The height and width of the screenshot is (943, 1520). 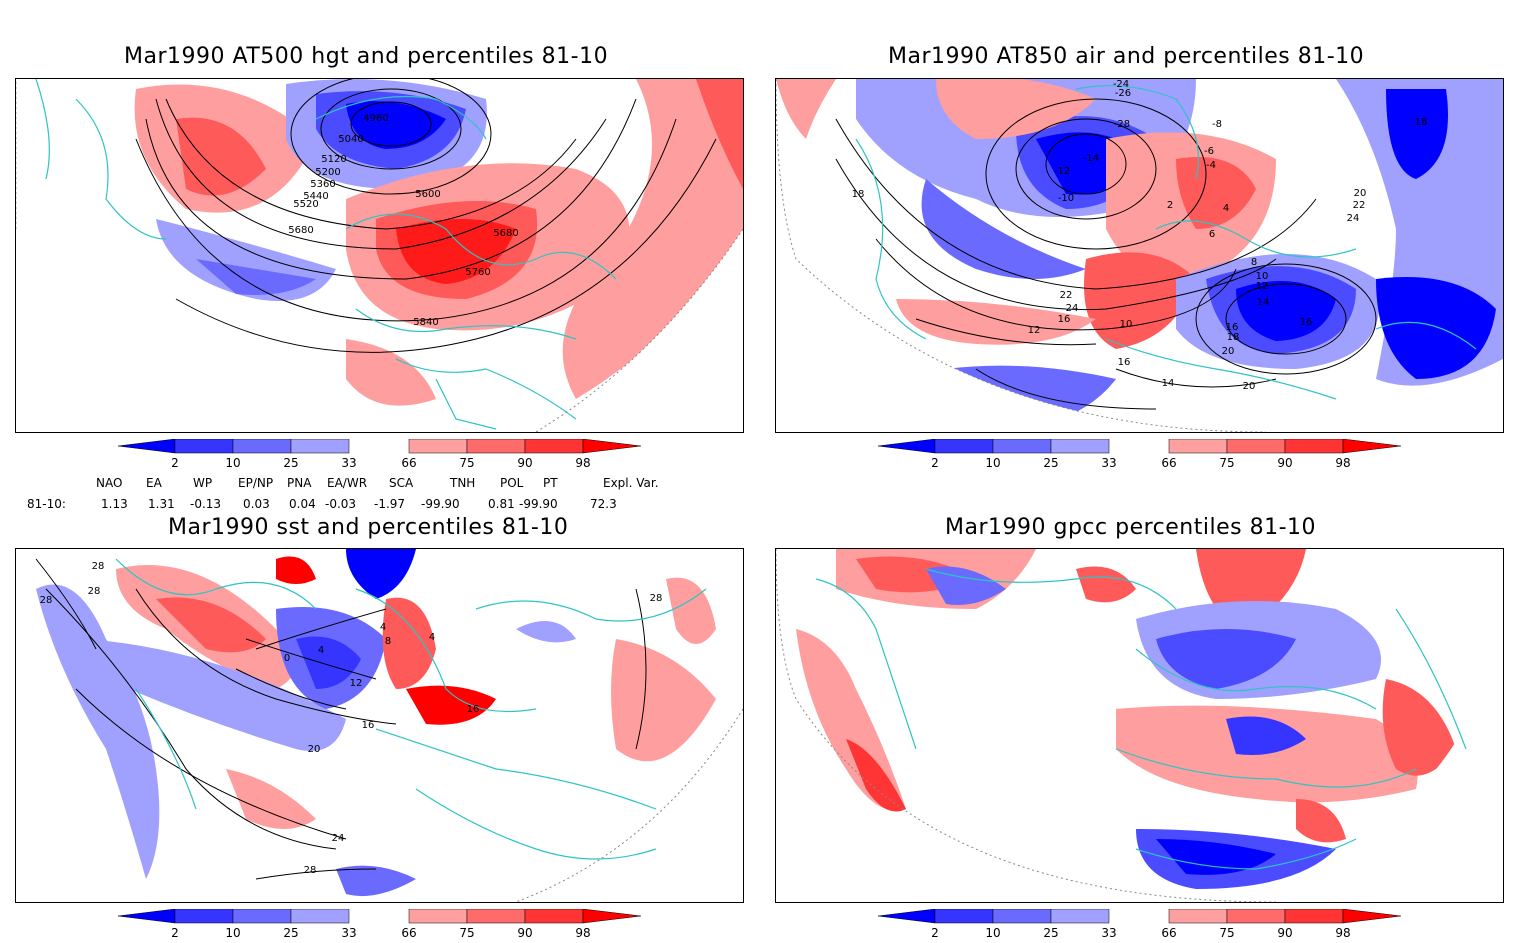 What do you see at coordinates (1126, 56) in the screenshot?
I see `panel-title-air850: Mar1990 AT850 air and percentiles 81-10` at bounding box center [1126, 56].